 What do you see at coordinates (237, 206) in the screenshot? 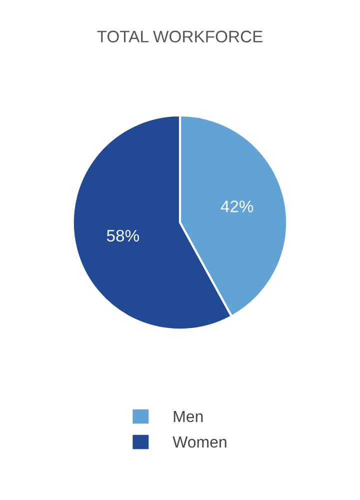
I see `data-label: 42%` at bounding box center [237, 206].